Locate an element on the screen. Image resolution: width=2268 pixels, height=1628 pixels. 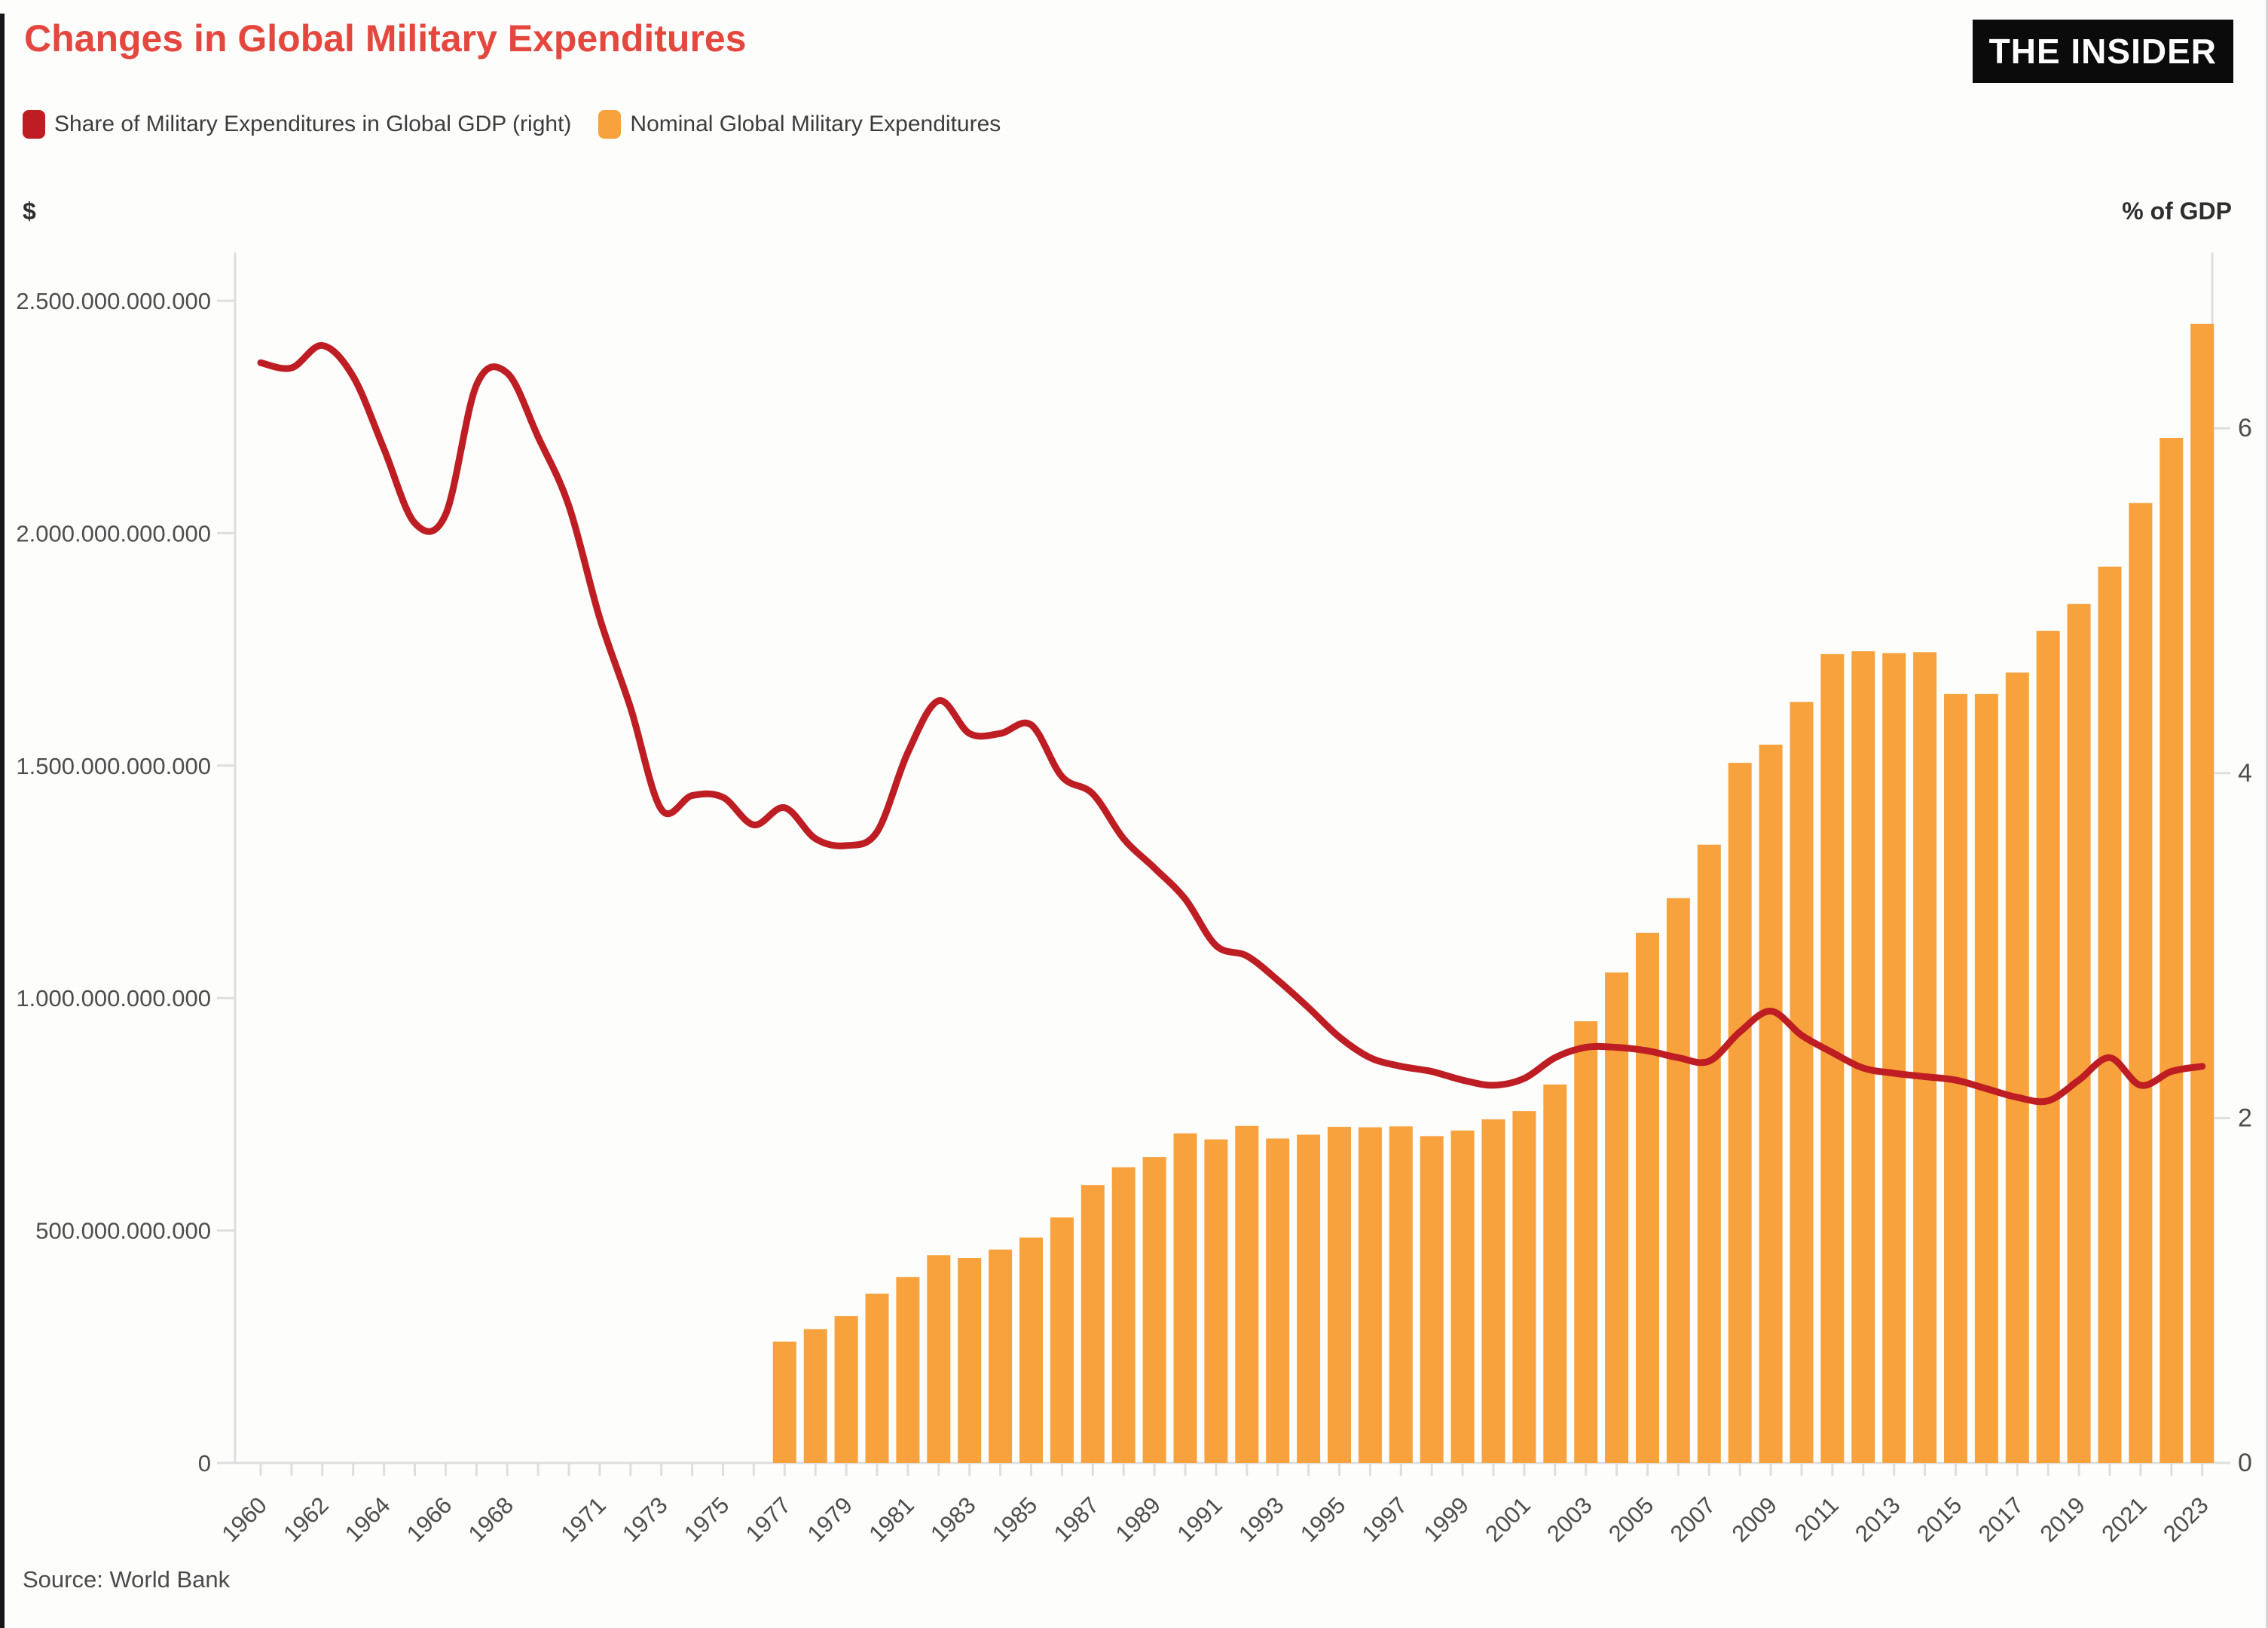
svg-text: 2013 is located at coordinates (1878, 1519).